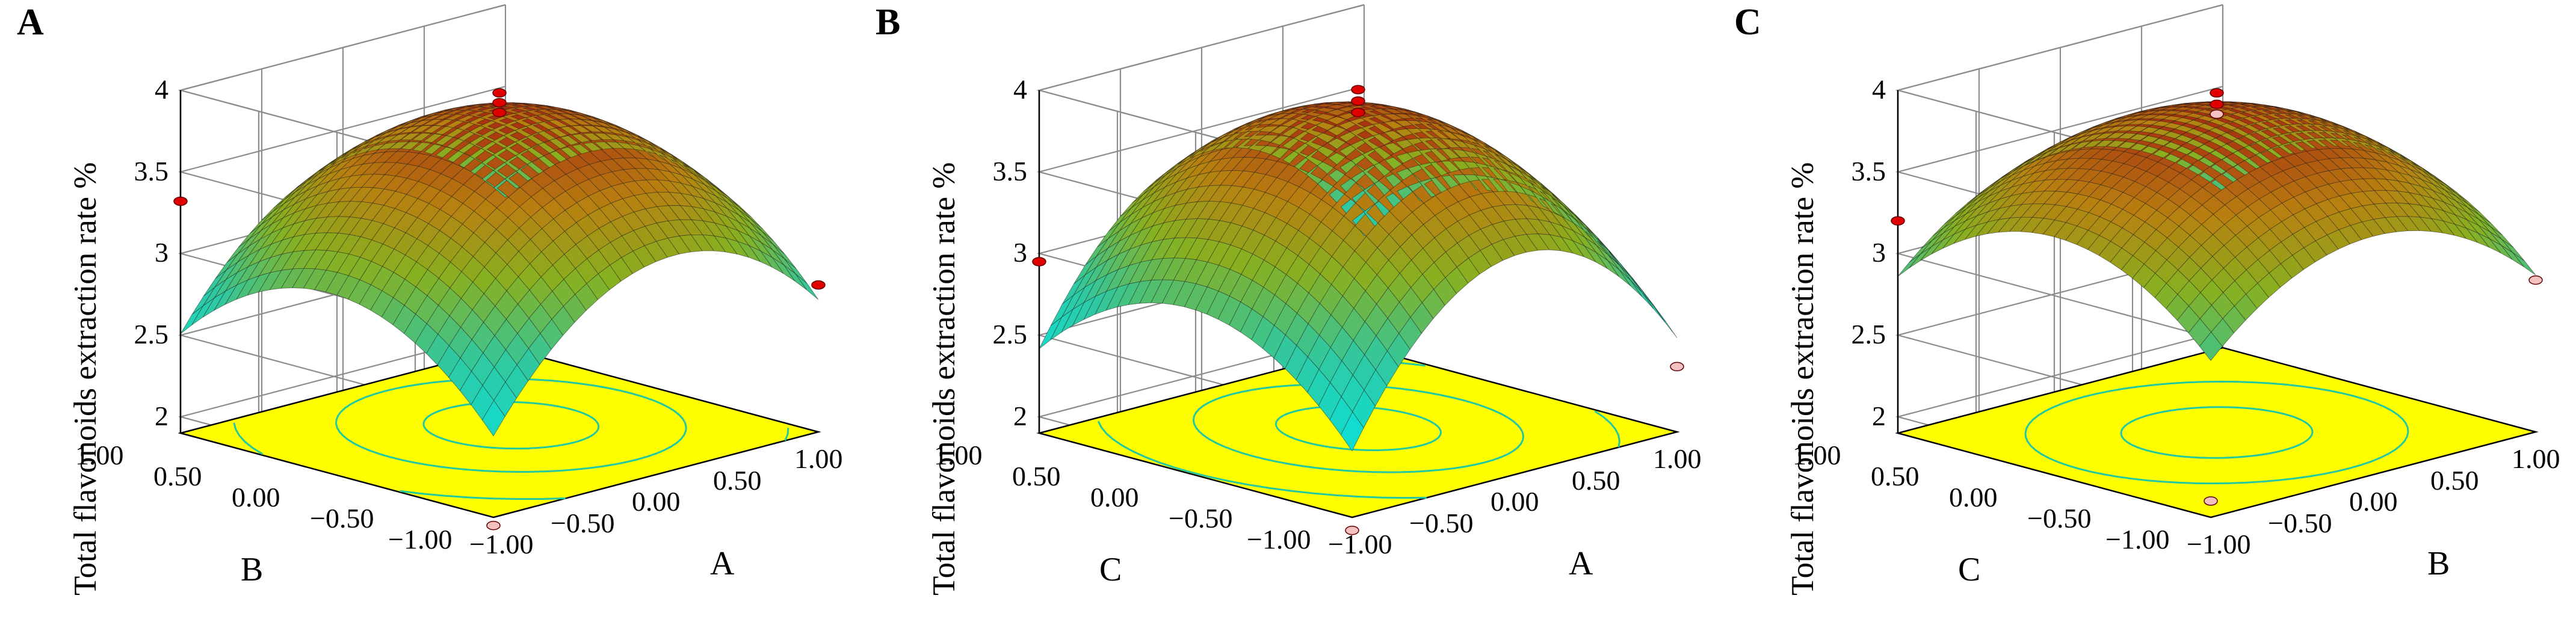 Image resolution: width=2576 pixels, height=619 pixels. What do you see at coordinates (888, 22) in the screenshot?
I see `panel-label: B` at bounding box center [888, 22].